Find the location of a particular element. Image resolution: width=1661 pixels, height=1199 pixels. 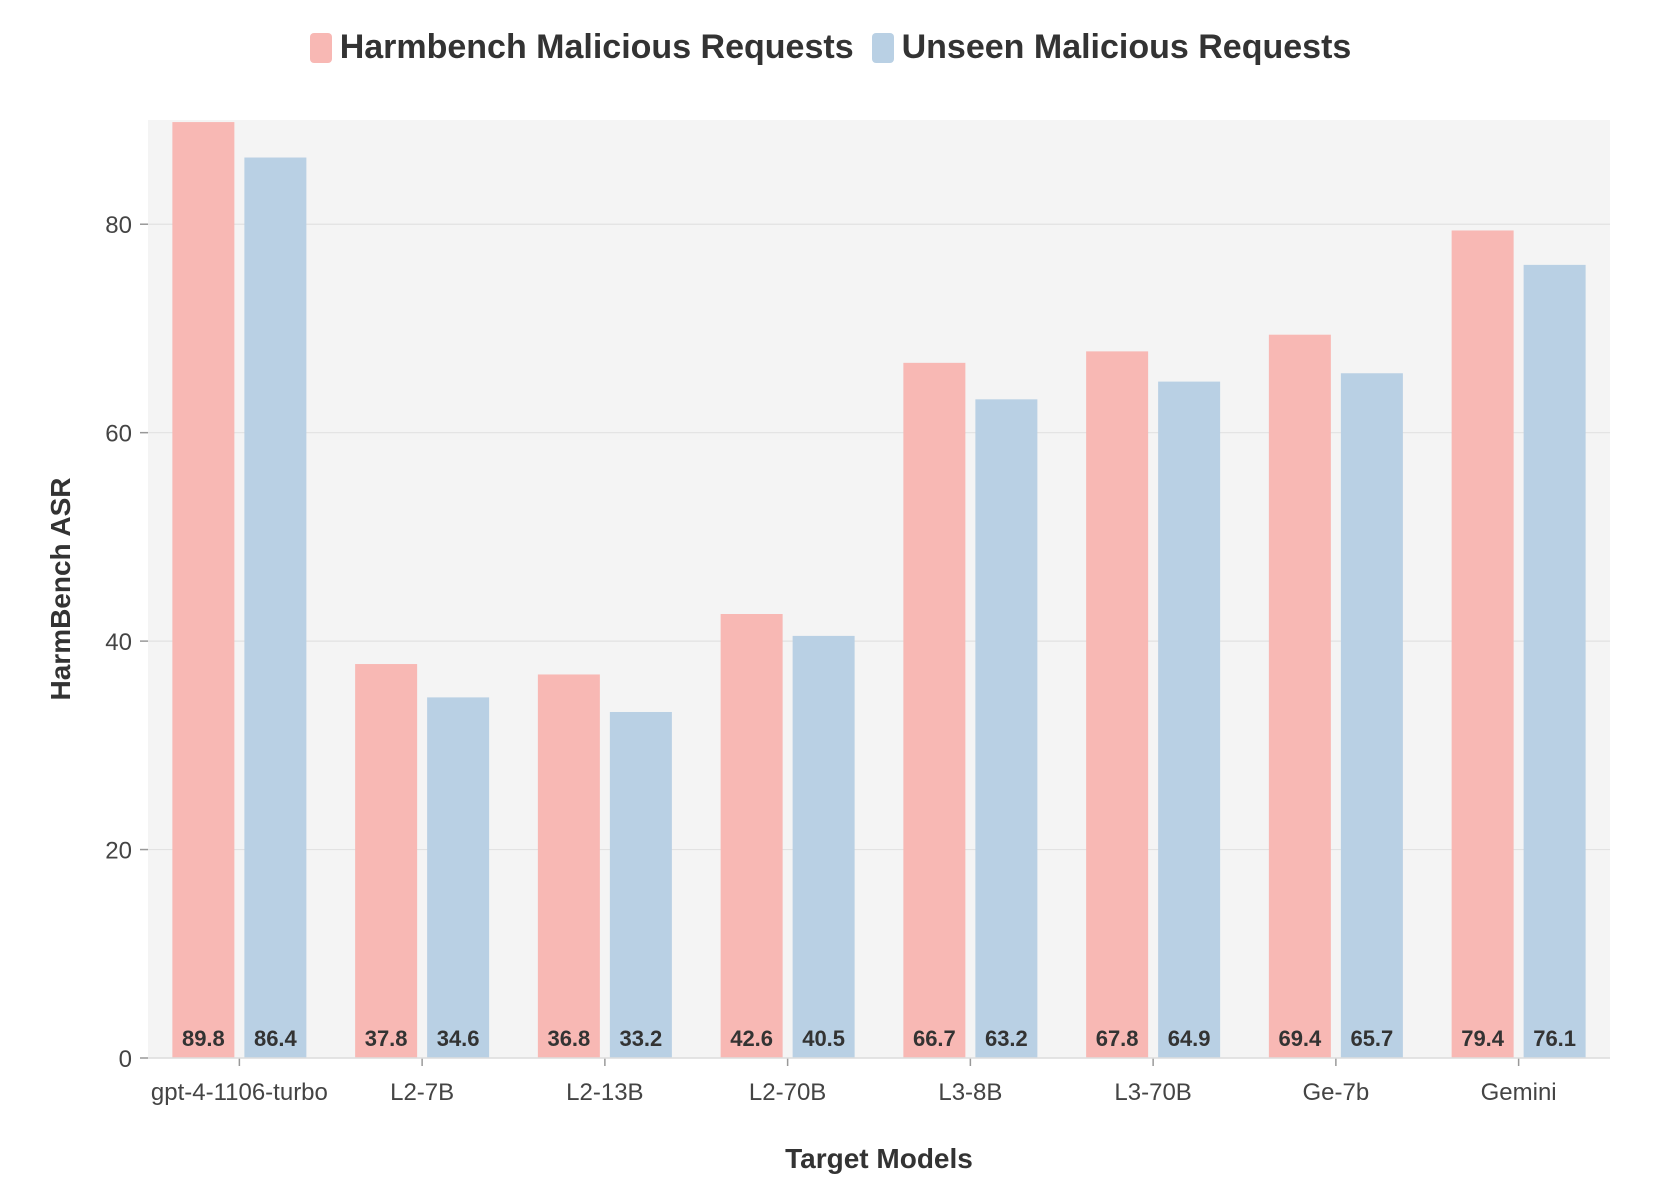

data-label: 76.1 is located at coordinates (1554, 1038).